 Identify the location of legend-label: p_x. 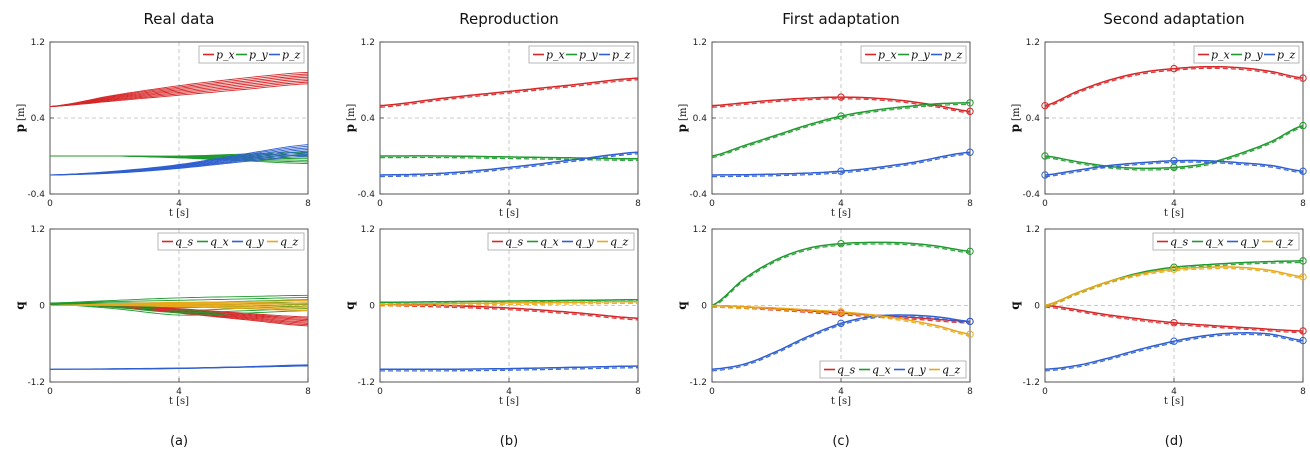
(888, 55).